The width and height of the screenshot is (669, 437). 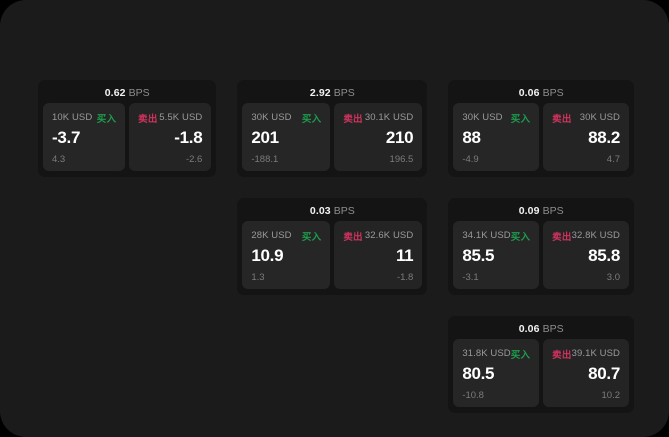 What do you see at coordinates (541, 137) in the screenshot?
I see `card-body: 30K USD 买入 88 -4.9 卖出 30K USD 88.2 4.7` at bounding box center [541, 137].